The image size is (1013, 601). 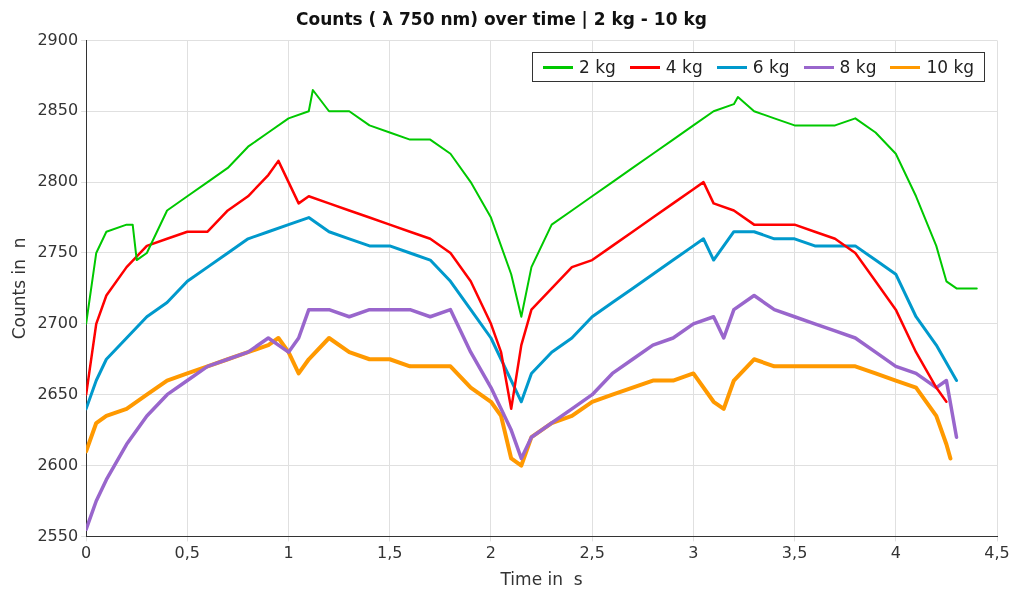 What do you see at coordinates (58, 535) in the screenshot?
I see `y-tick-label: 2550` at bounding box center [58, 535].